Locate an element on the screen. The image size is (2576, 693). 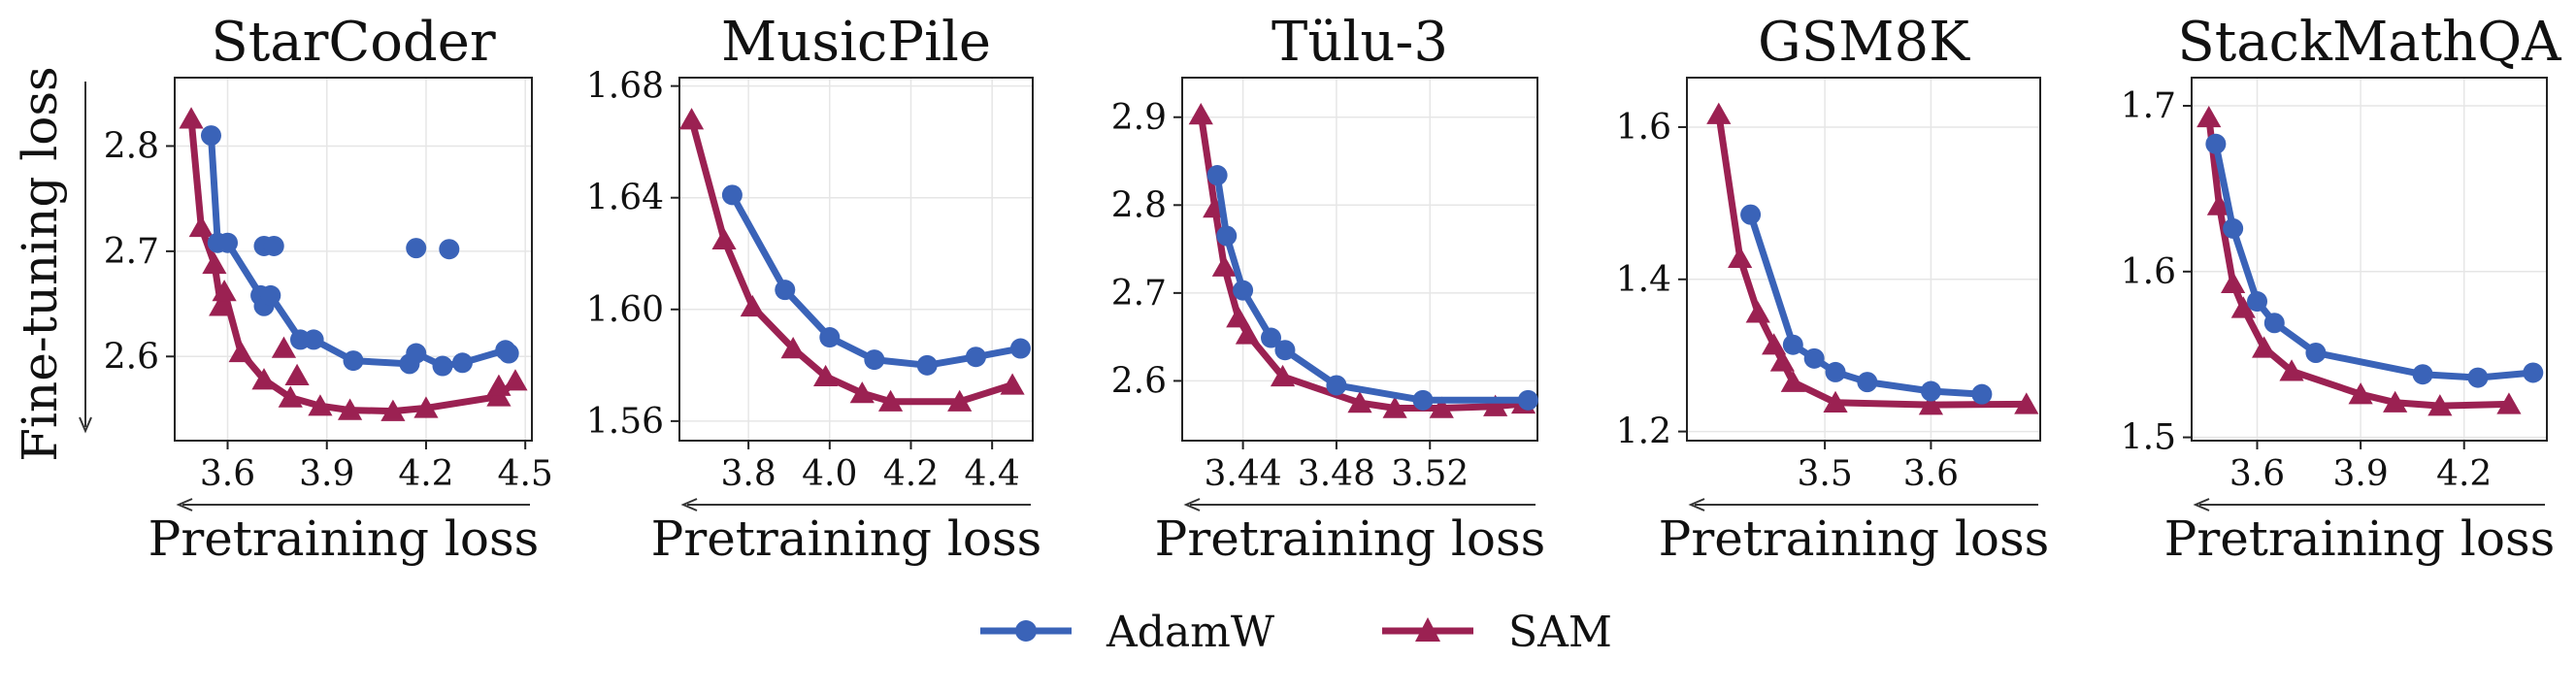
y-tick-label: 1.4 is located at coordinates (1643, 280).